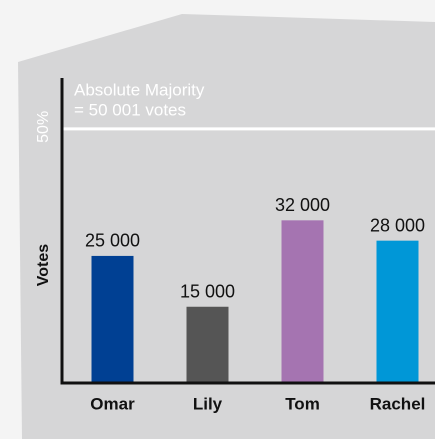 Image resolution: width=435 pixels, height=439 pixels. Describe the element at coordinates (130, 109) in the screenshot. I see `reference-annotation: = 50 001 votes` at that location.